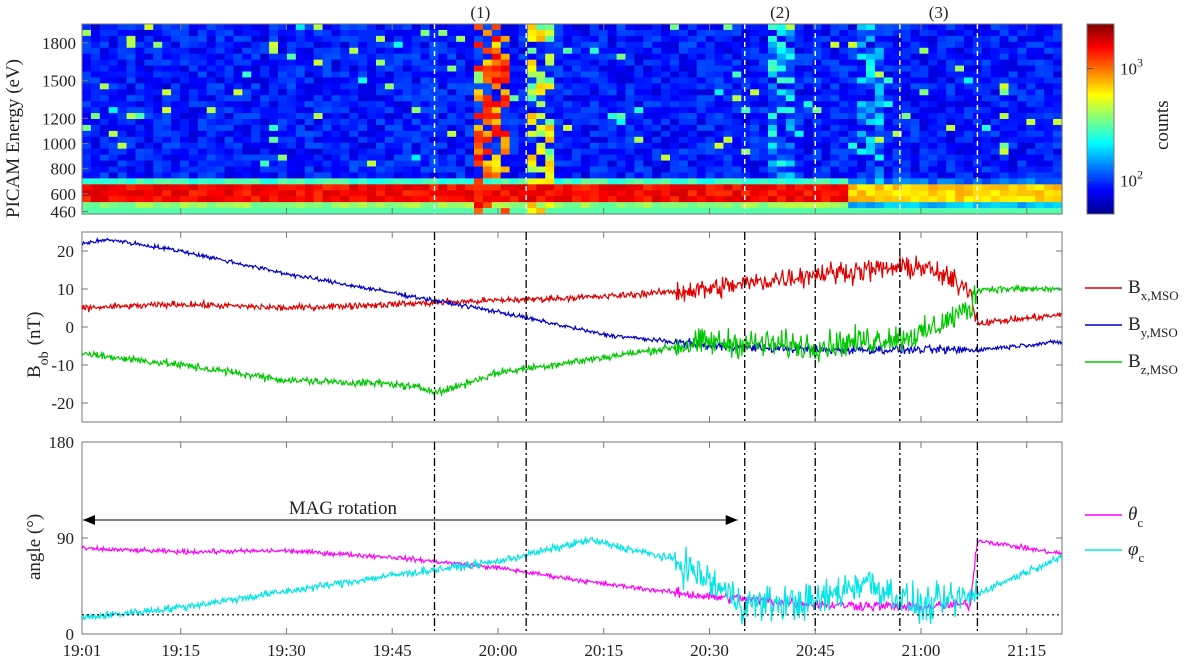 The height and width of the screenshot is (663, 1200). I want to click on angle-ylabel: angle (°), so click(34, 547).